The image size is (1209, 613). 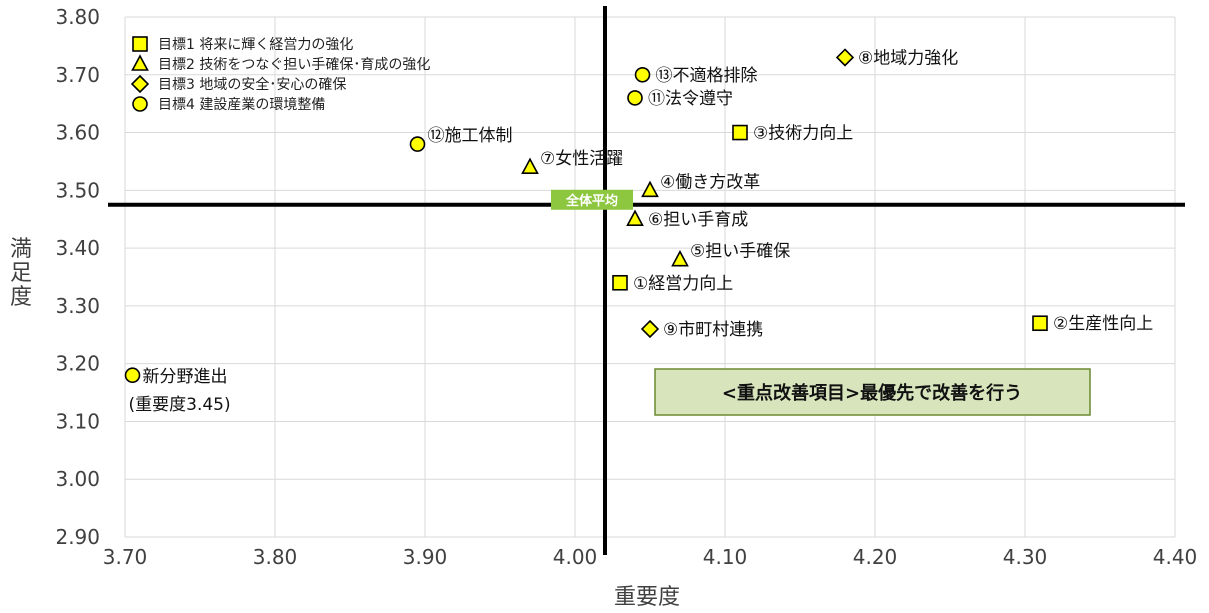 What do you see at coordinates (77, 421) in the screenshot?
I see `y-tick-label: 3.10` at bounding box center [77, 421].